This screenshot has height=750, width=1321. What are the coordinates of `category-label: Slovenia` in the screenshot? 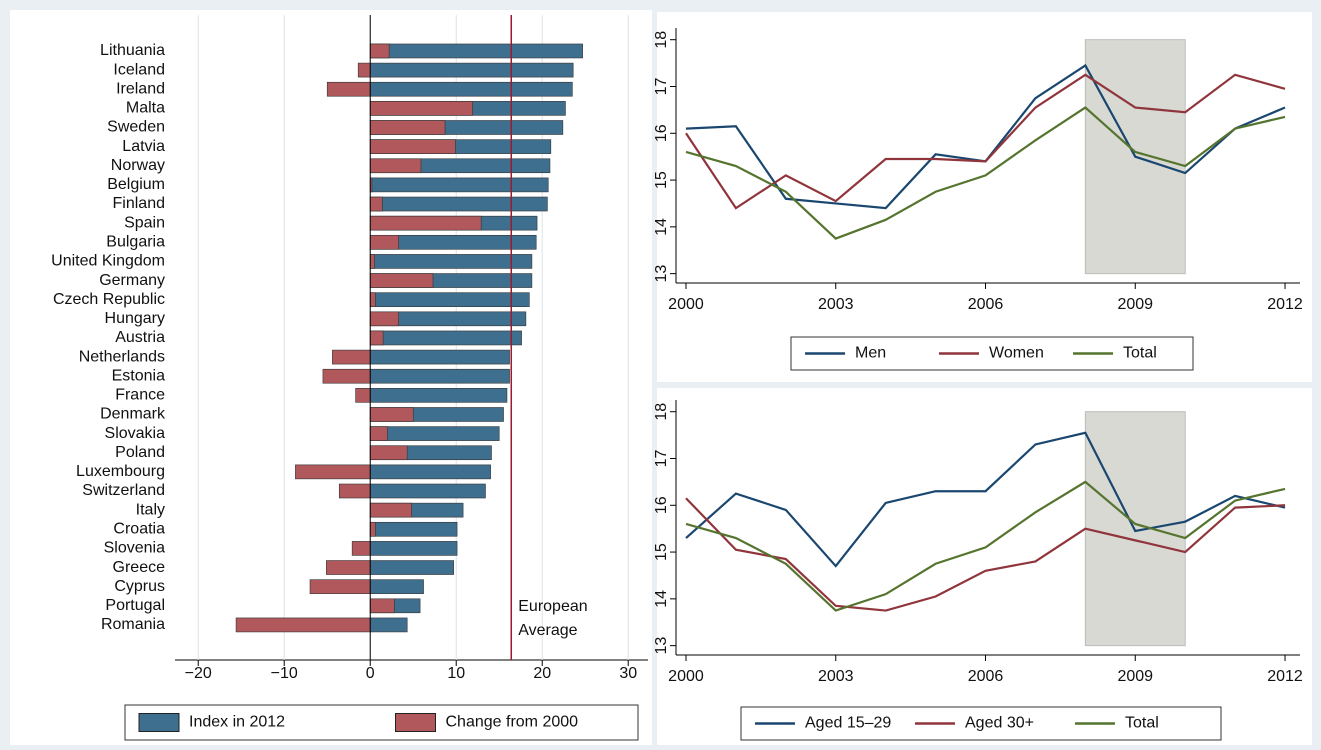 It's located at (134, 548).